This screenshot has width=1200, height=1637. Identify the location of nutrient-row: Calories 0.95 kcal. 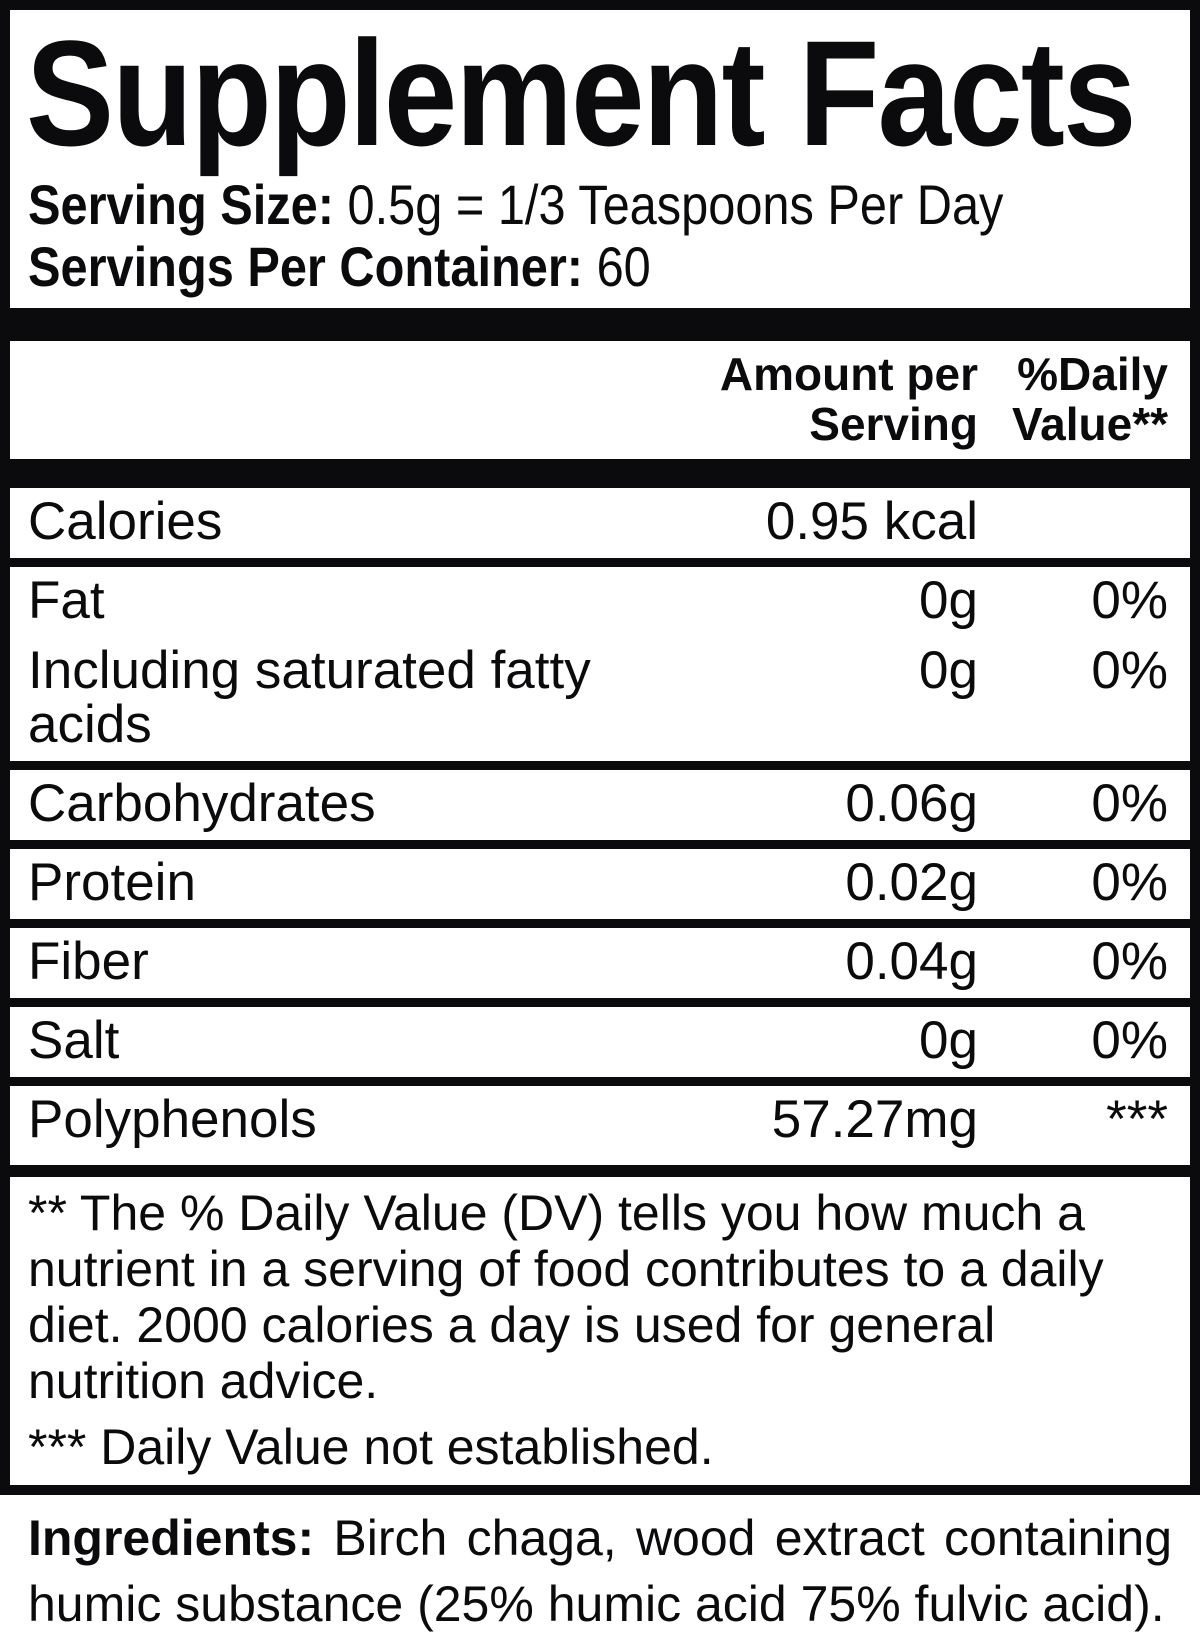
(598, 523).